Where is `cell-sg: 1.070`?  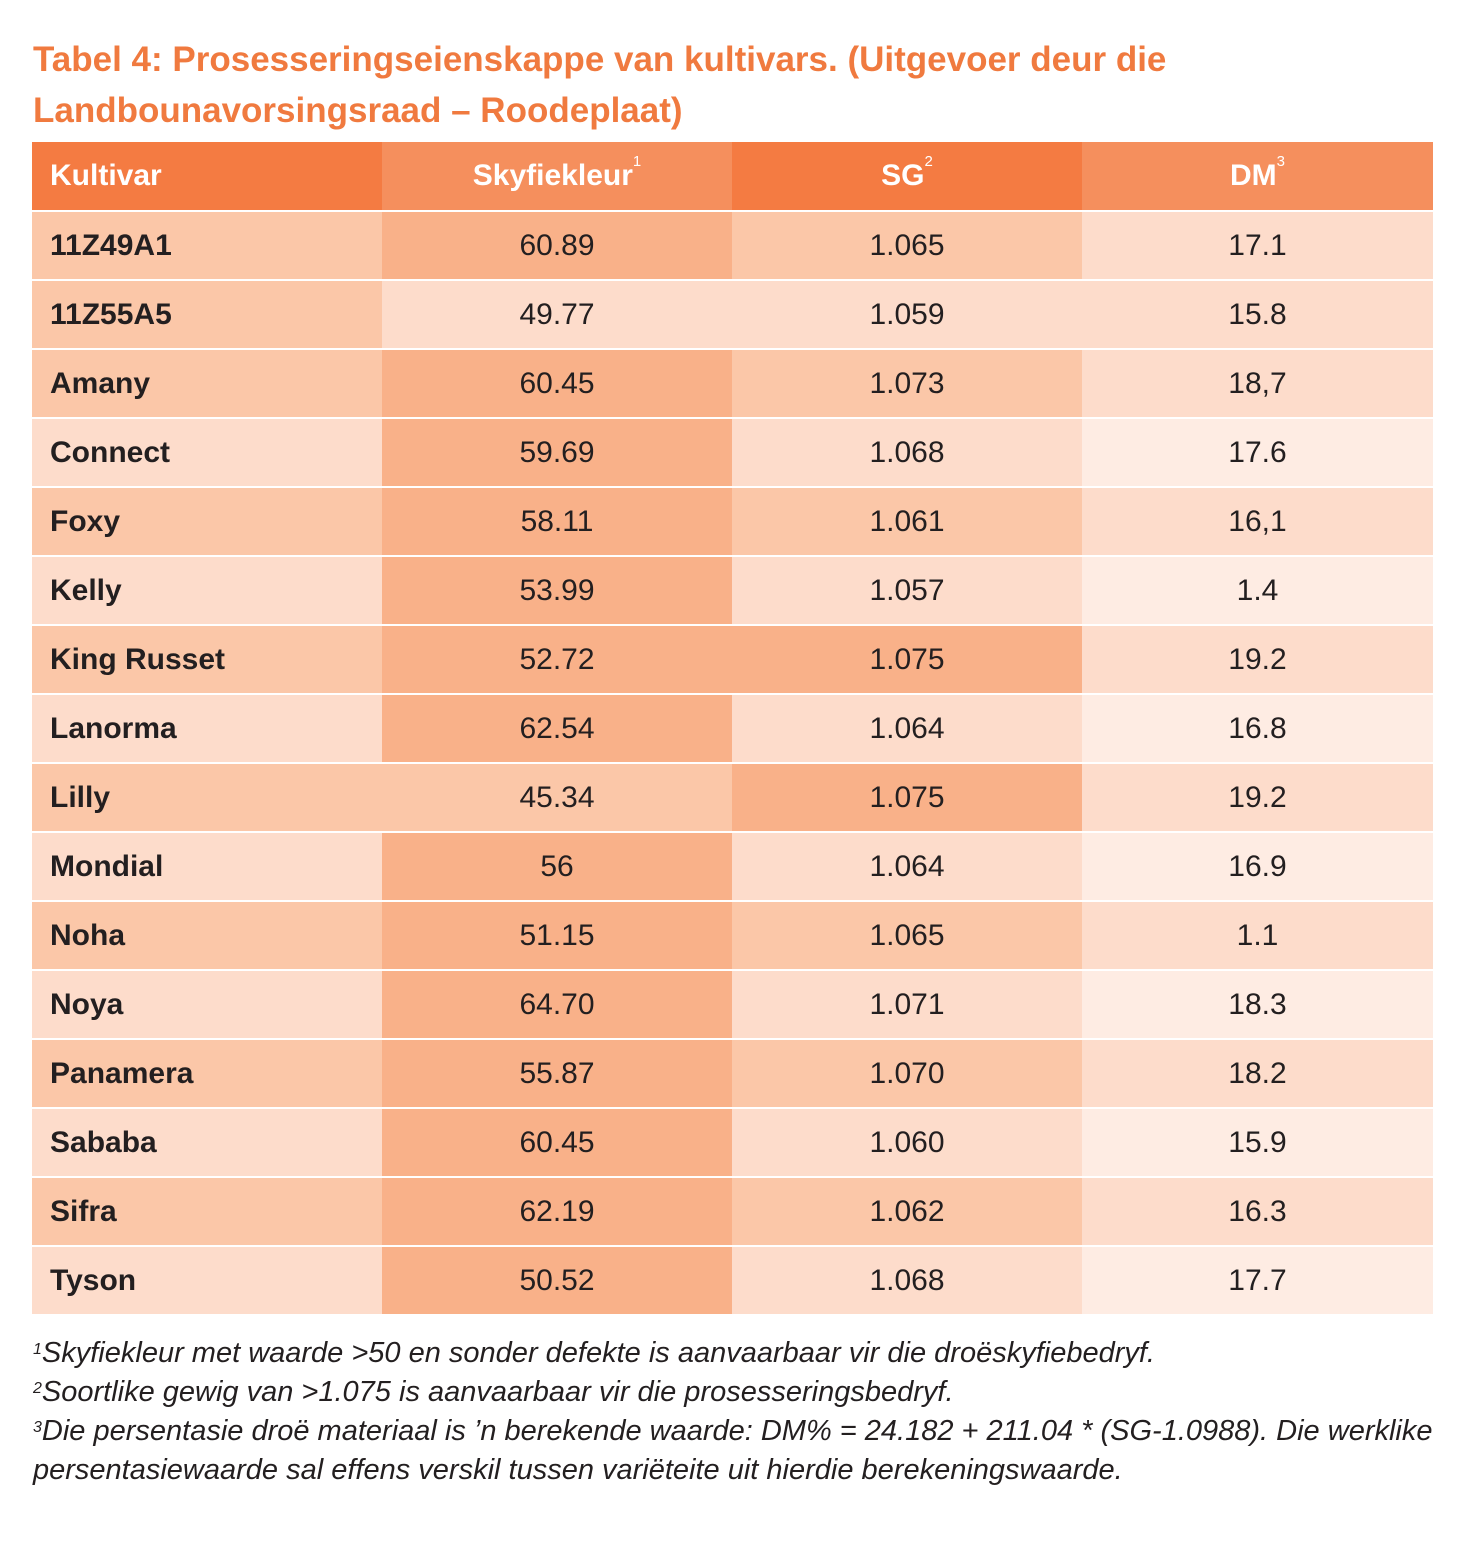
cell-sg: 1.070 is located at coordinates (907, 1074).